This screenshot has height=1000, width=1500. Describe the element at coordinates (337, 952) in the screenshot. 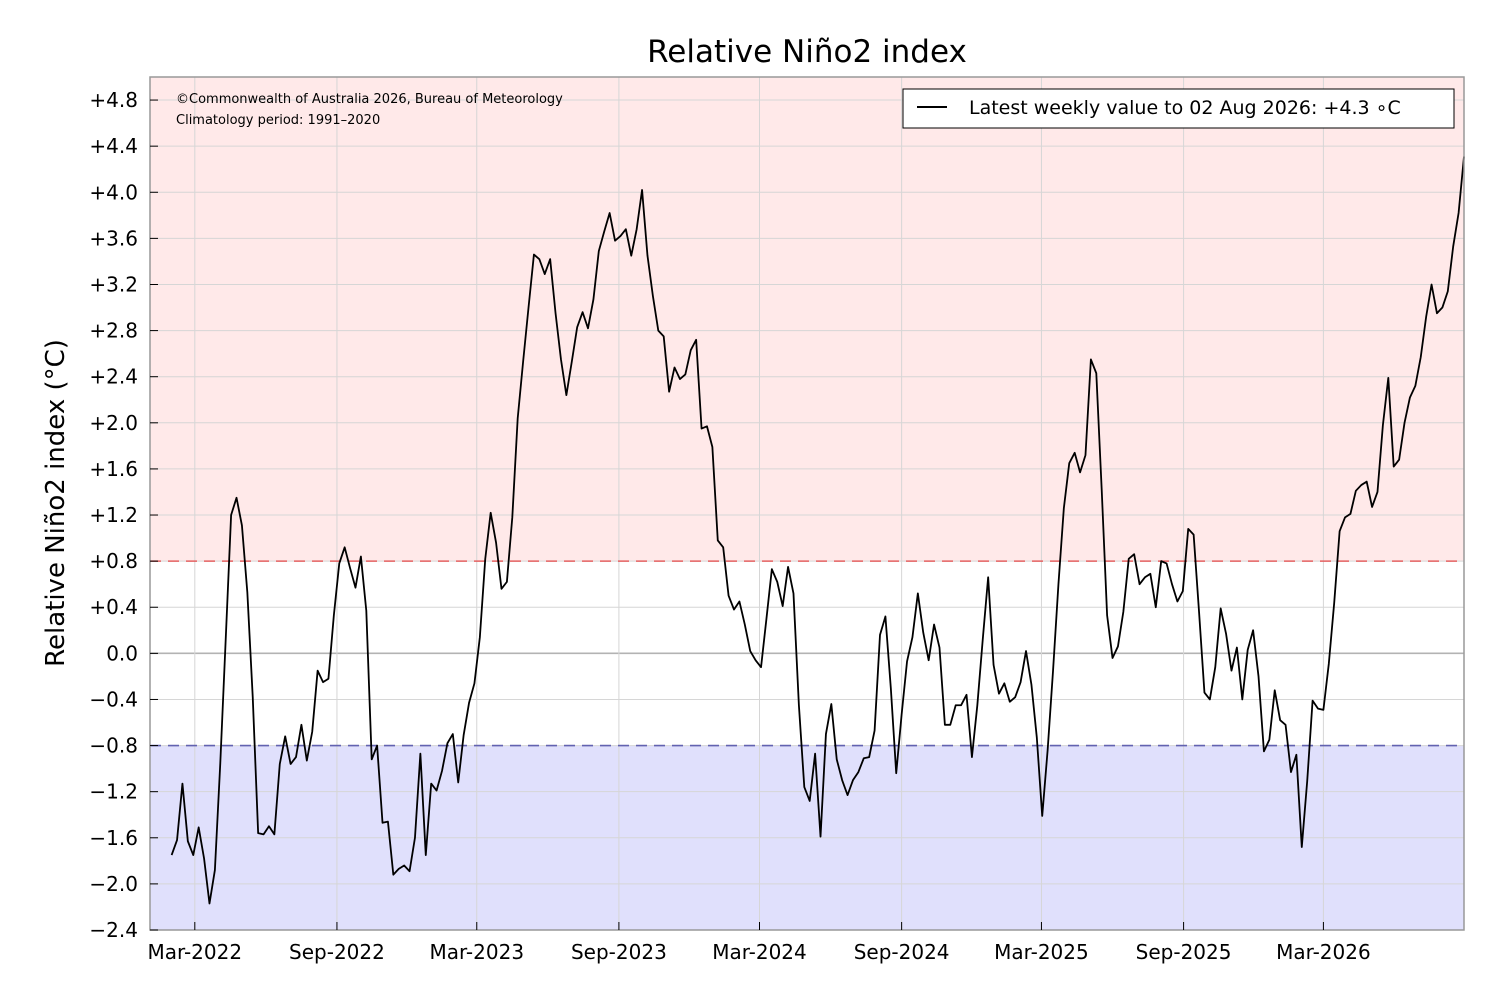

I see `x-tick-label: Sep-2022` at that location.